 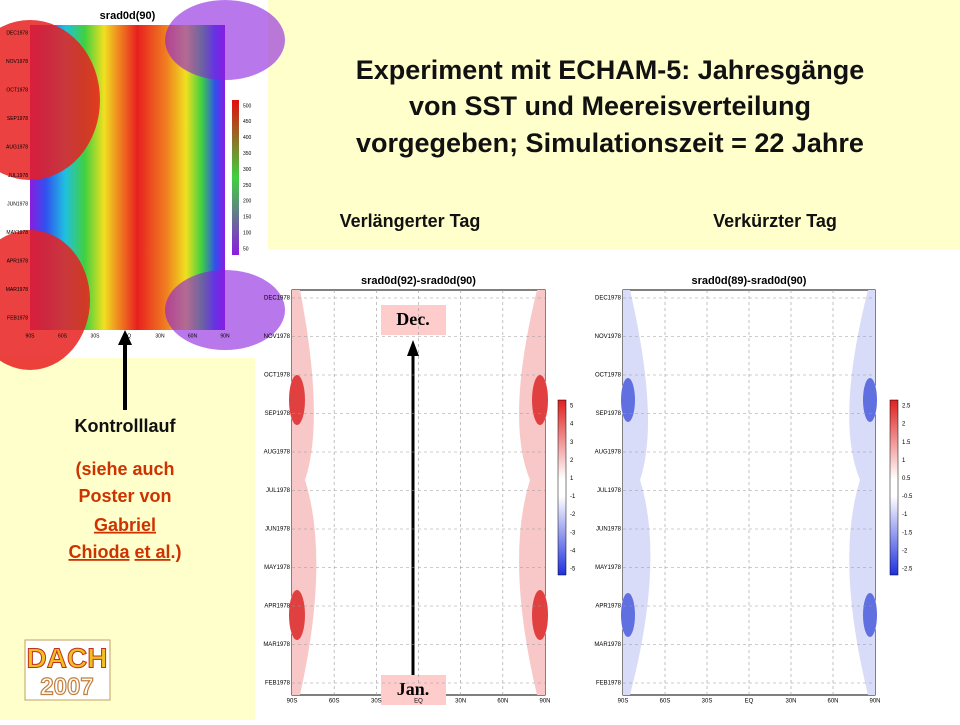 I want to click on colorbar-label: 3, so click(x=572, y=443).